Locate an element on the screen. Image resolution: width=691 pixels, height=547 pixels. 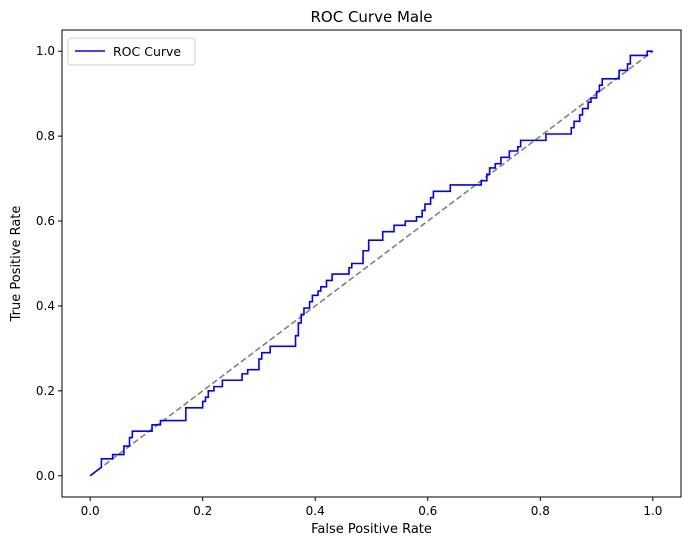
legend: ROC Curve is located at coordinates (131, 51).